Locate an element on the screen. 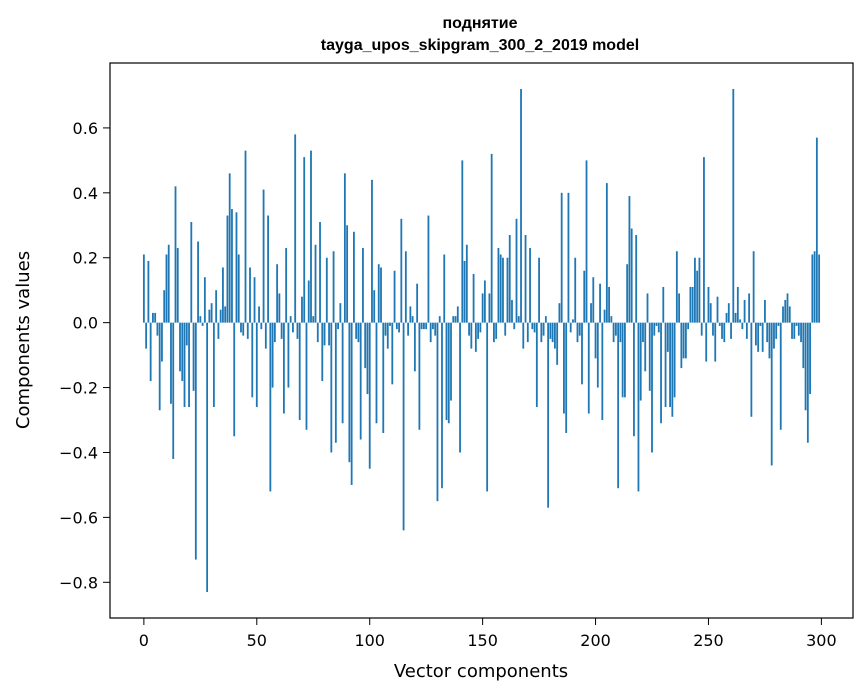 The image size is (867, 696). y-tick-label: −0.4 is located at coordinates (78, 452).